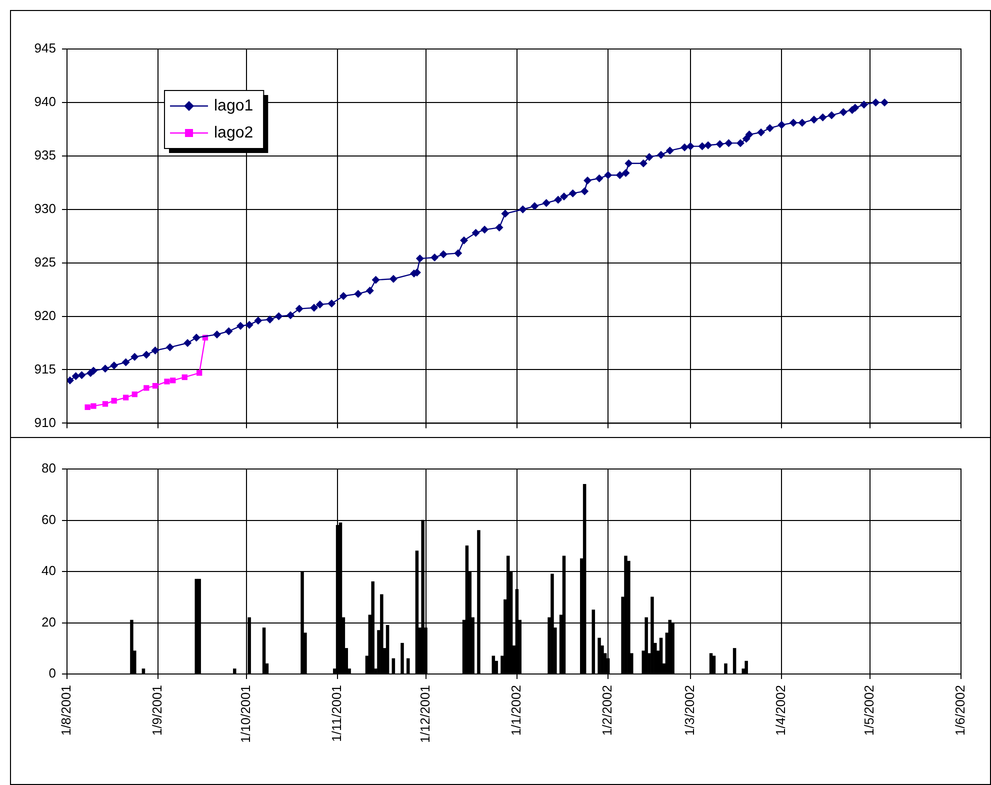 This screenshot has height=785, width=991. I want to click on y-tick-label: 40, so click(49, 570).